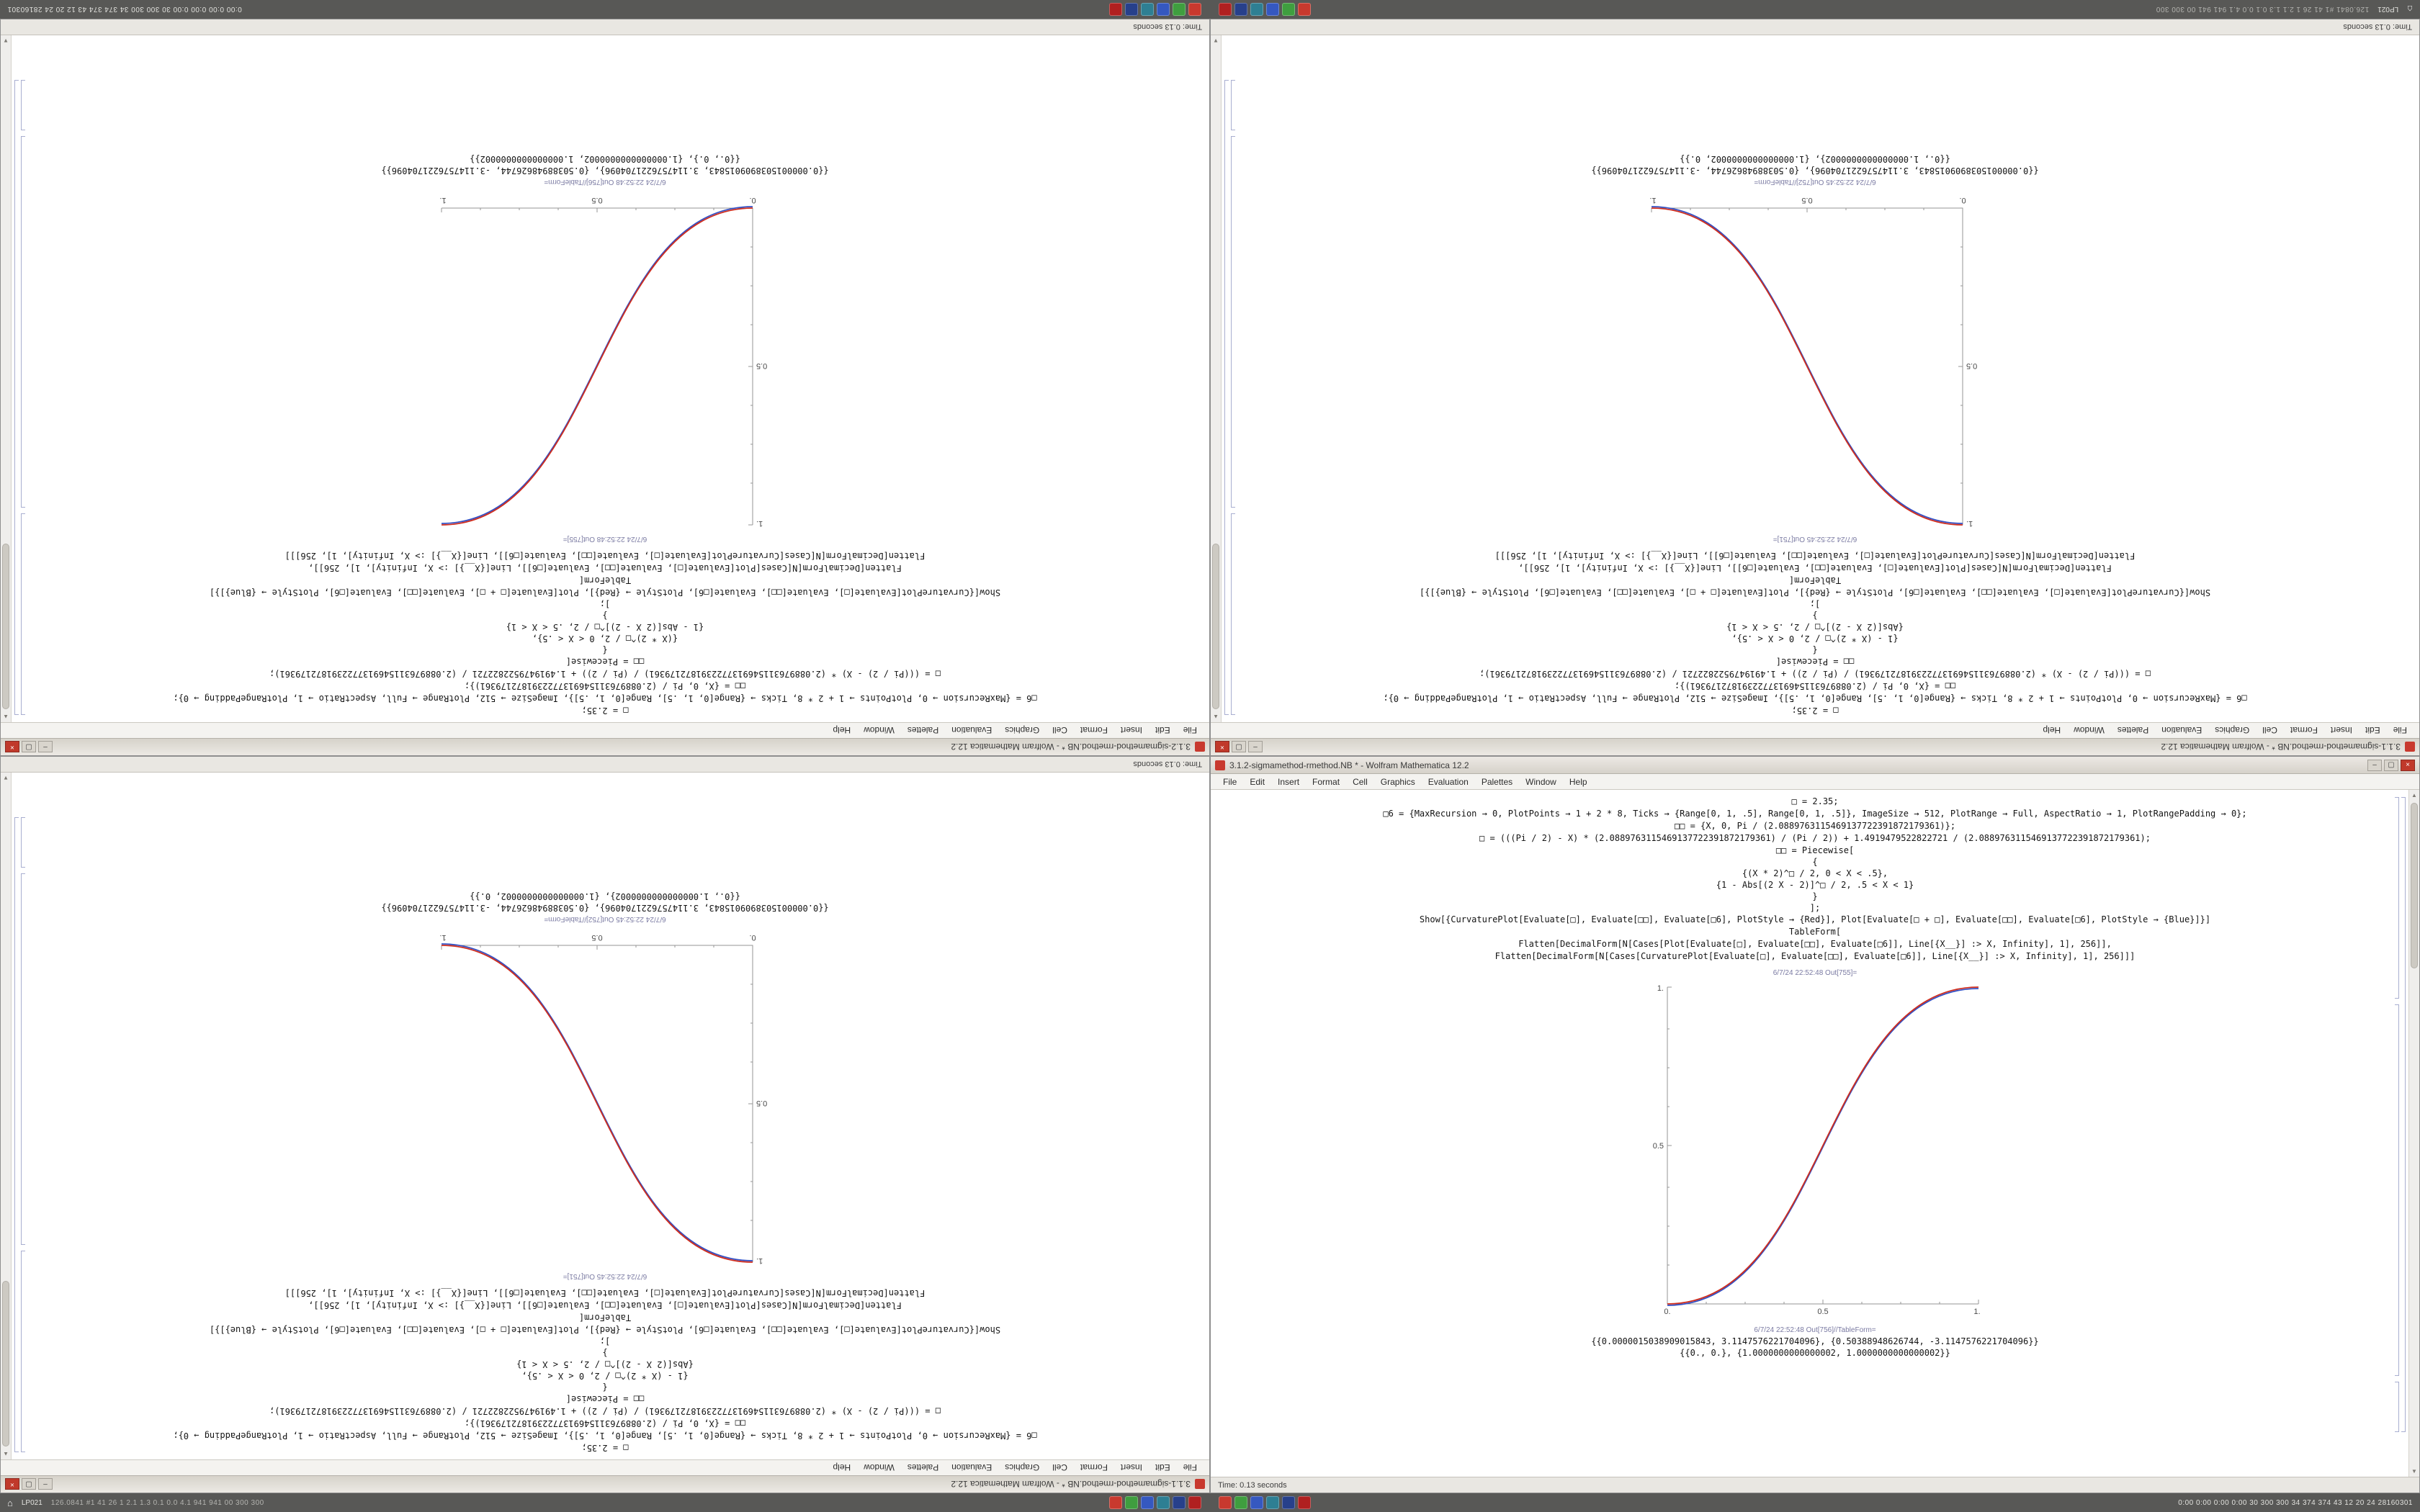 This screenshot has width=2420, height=1512. Describe the element at coordinates (2397, 1190) in the screenshot. I see `cell-bracket-plot-output` at that location.